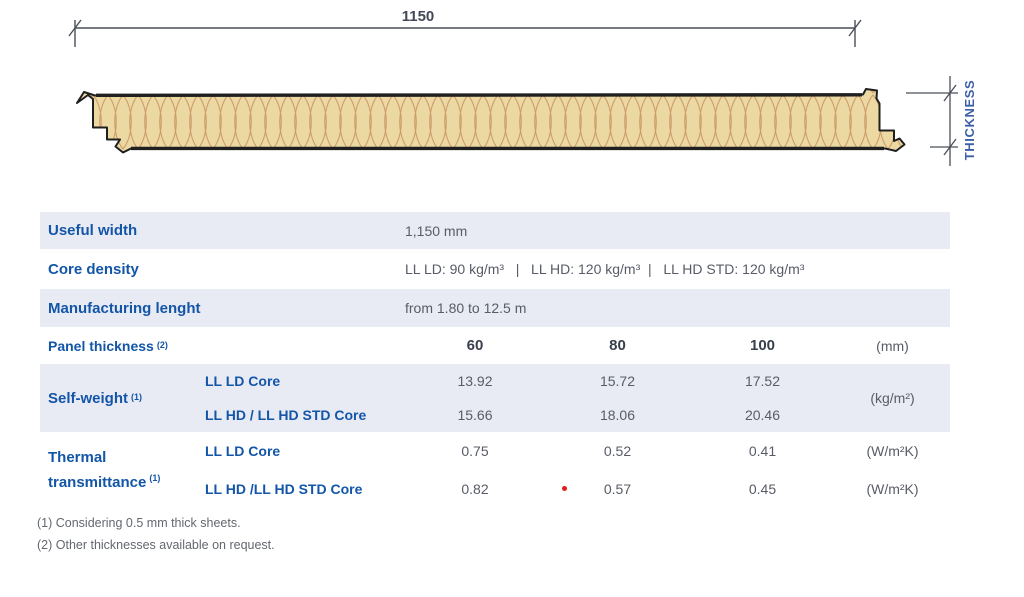  Describe the element at coordinates (969, 120) in the screenshot. I see `thickness-dimension-label: THICKNESS` at that location.